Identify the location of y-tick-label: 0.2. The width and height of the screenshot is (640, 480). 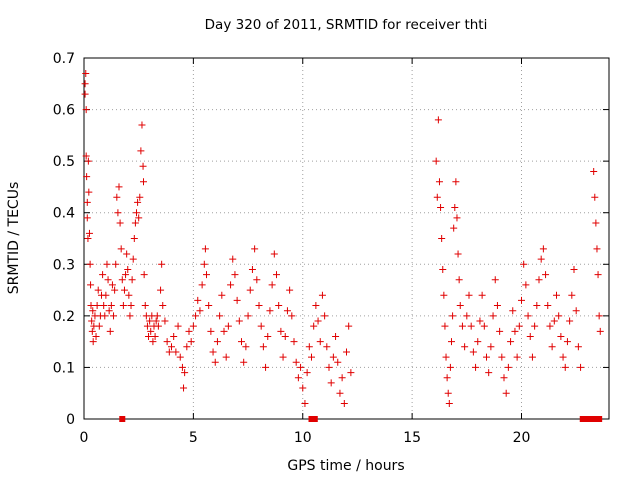
(64, 317).